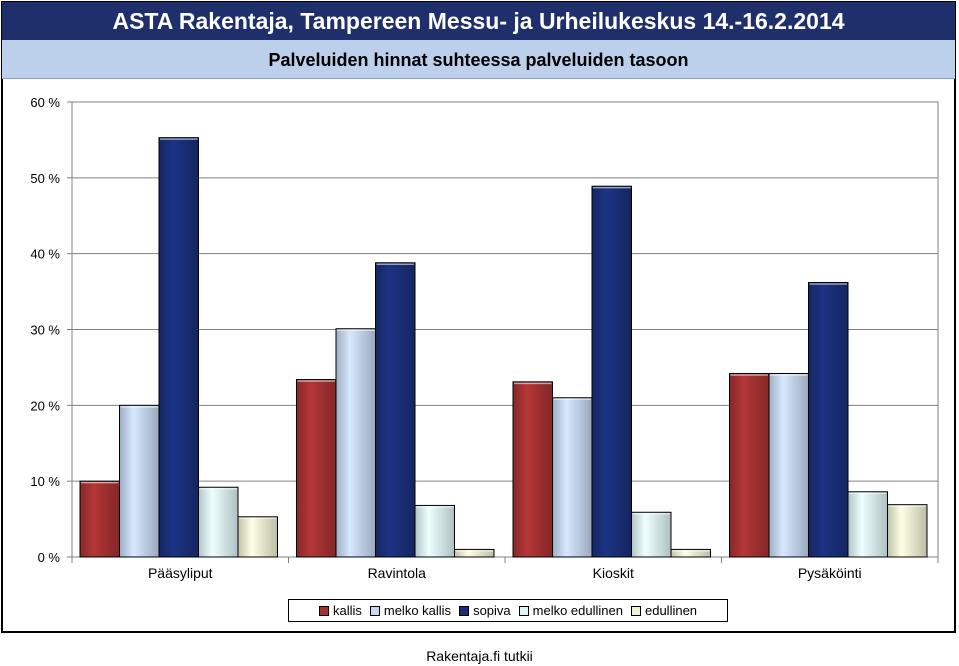 The height and width of the screenshot is (666, 959). What do you see at coordinates (492, 610) in the screenshot?
I see `legend-label: sopiva` at bounding box center [492, 610].